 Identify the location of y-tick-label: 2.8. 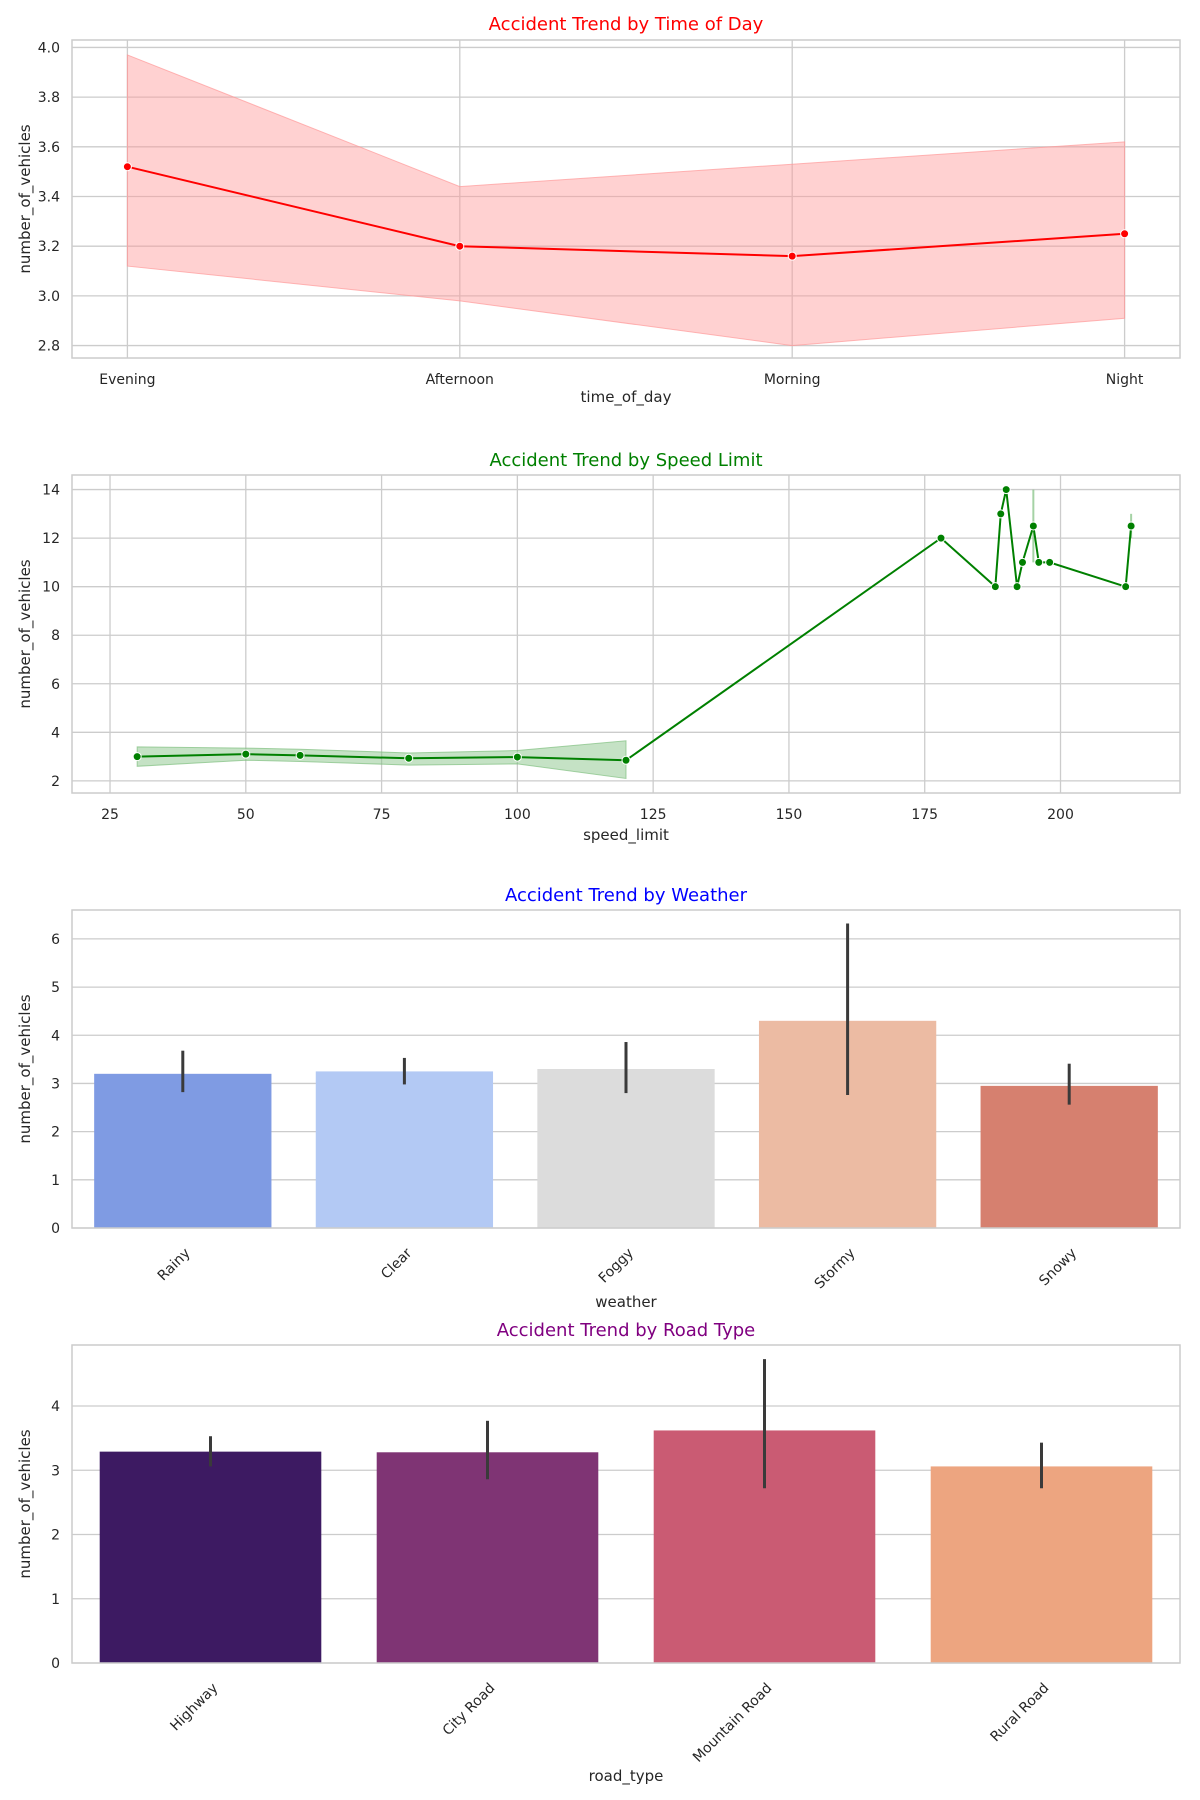
(49, 347).